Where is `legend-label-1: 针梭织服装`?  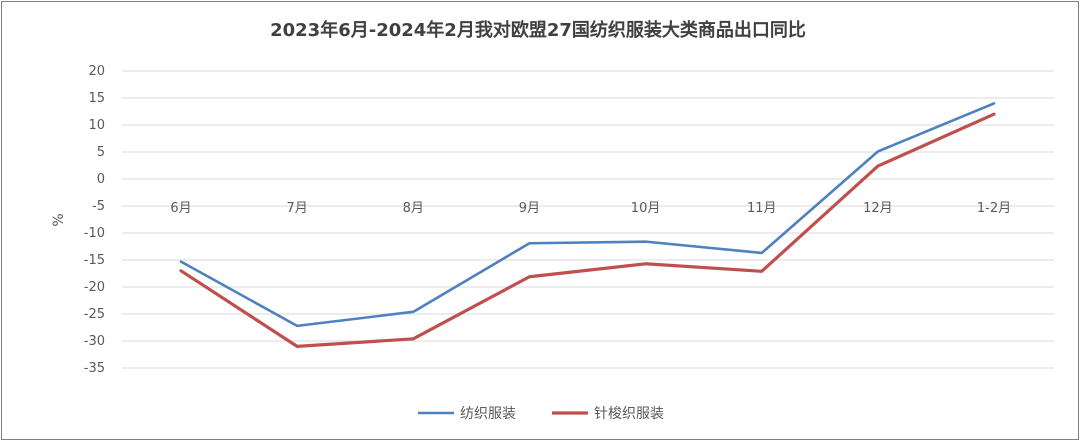 legend-label-1: 针梭织服装 is located at coordinates (629, 413).